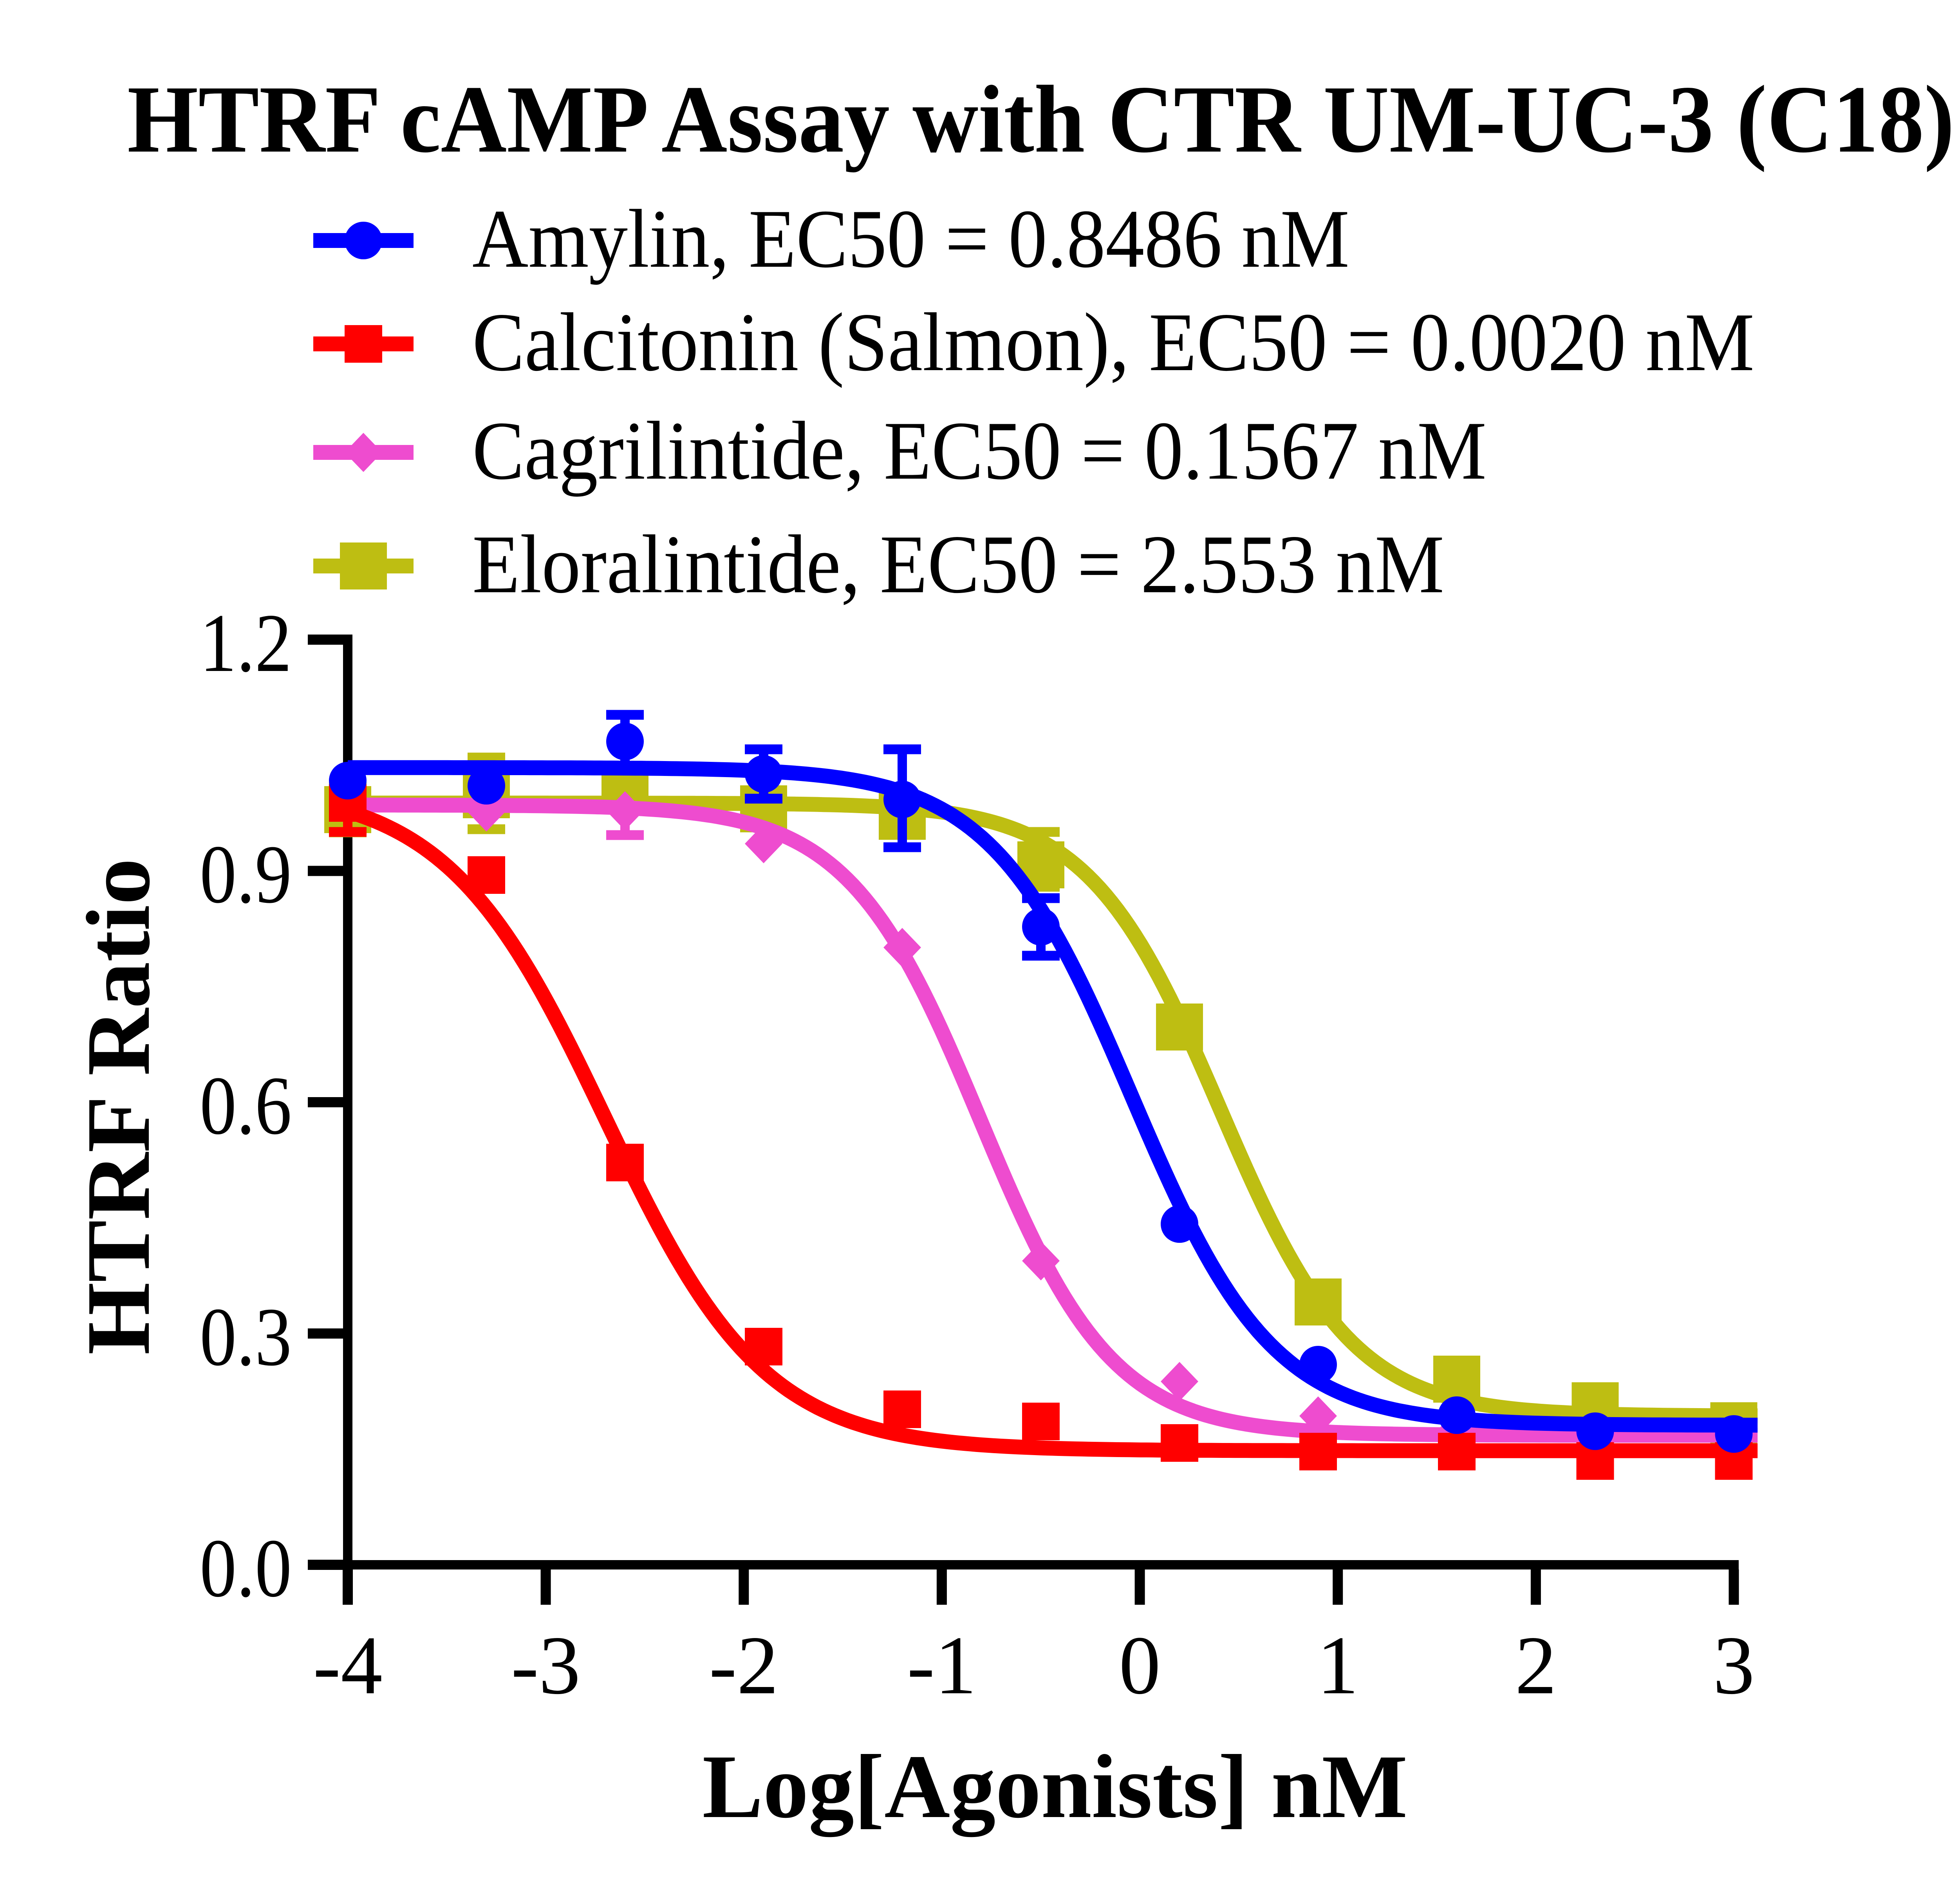 Image resolution: width=1958 pixels, height=1904 pixels. I want to click on svg-text: -2, so click(744, 1665).